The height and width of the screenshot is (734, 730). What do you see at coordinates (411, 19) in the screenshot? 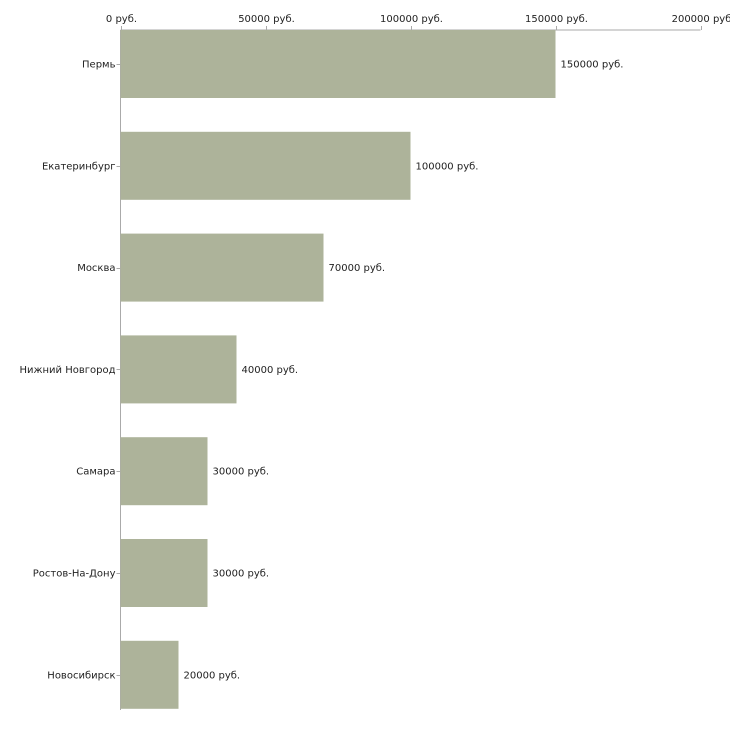
I see `x-tick-label: 100000 руб.` at bounding box center [411, 19].